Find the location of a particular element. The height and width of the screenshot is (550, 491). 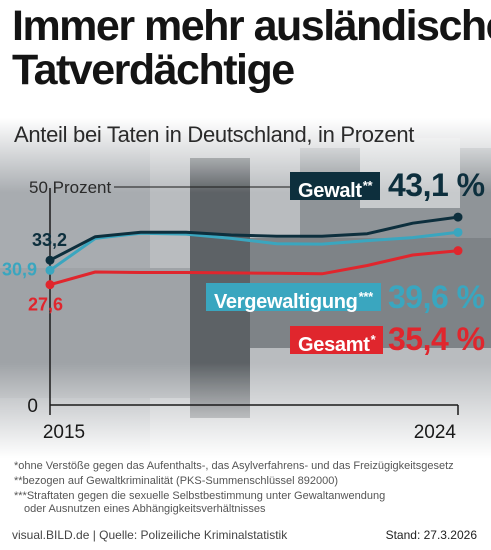

end-value-gewalt: 43,1 % is located at coordinates (436, 185).